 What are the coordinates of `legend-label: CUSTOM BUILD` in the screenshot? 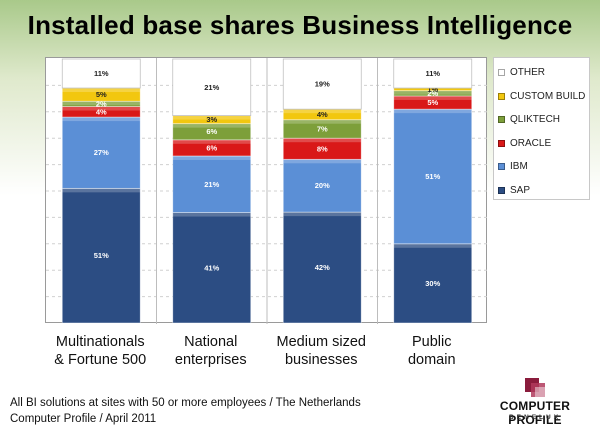 It's located at (548, 96).